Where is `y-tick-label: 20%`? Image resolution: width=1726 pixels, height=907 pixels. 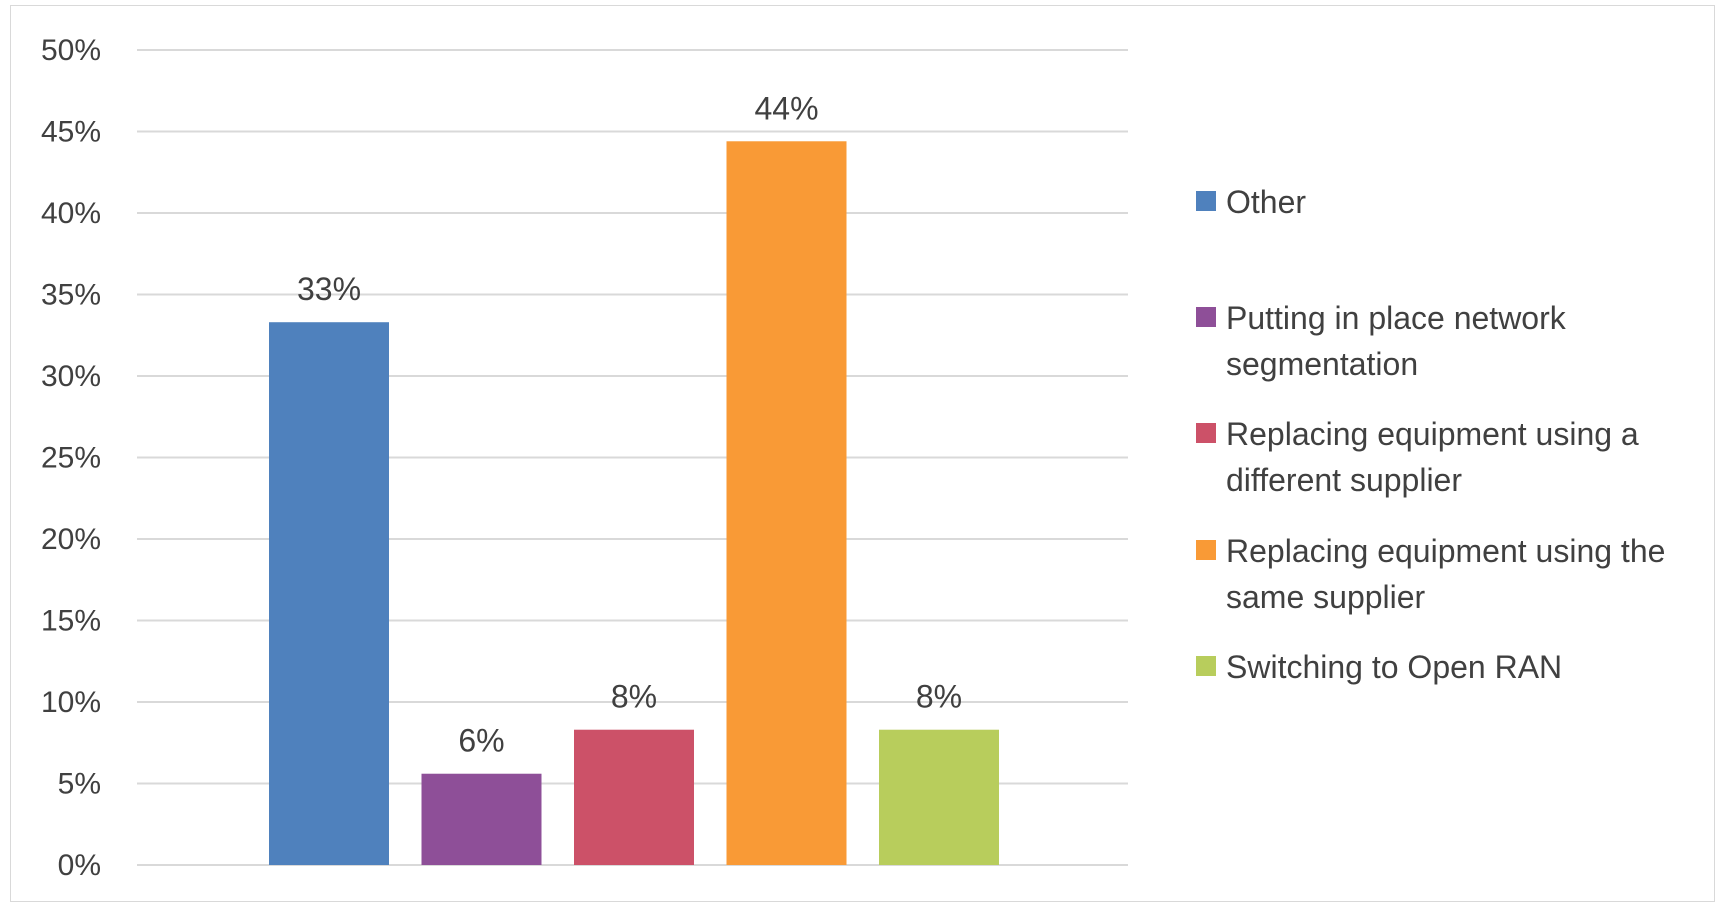 y-tick-label: 20% is located at coordinates (71, 539).